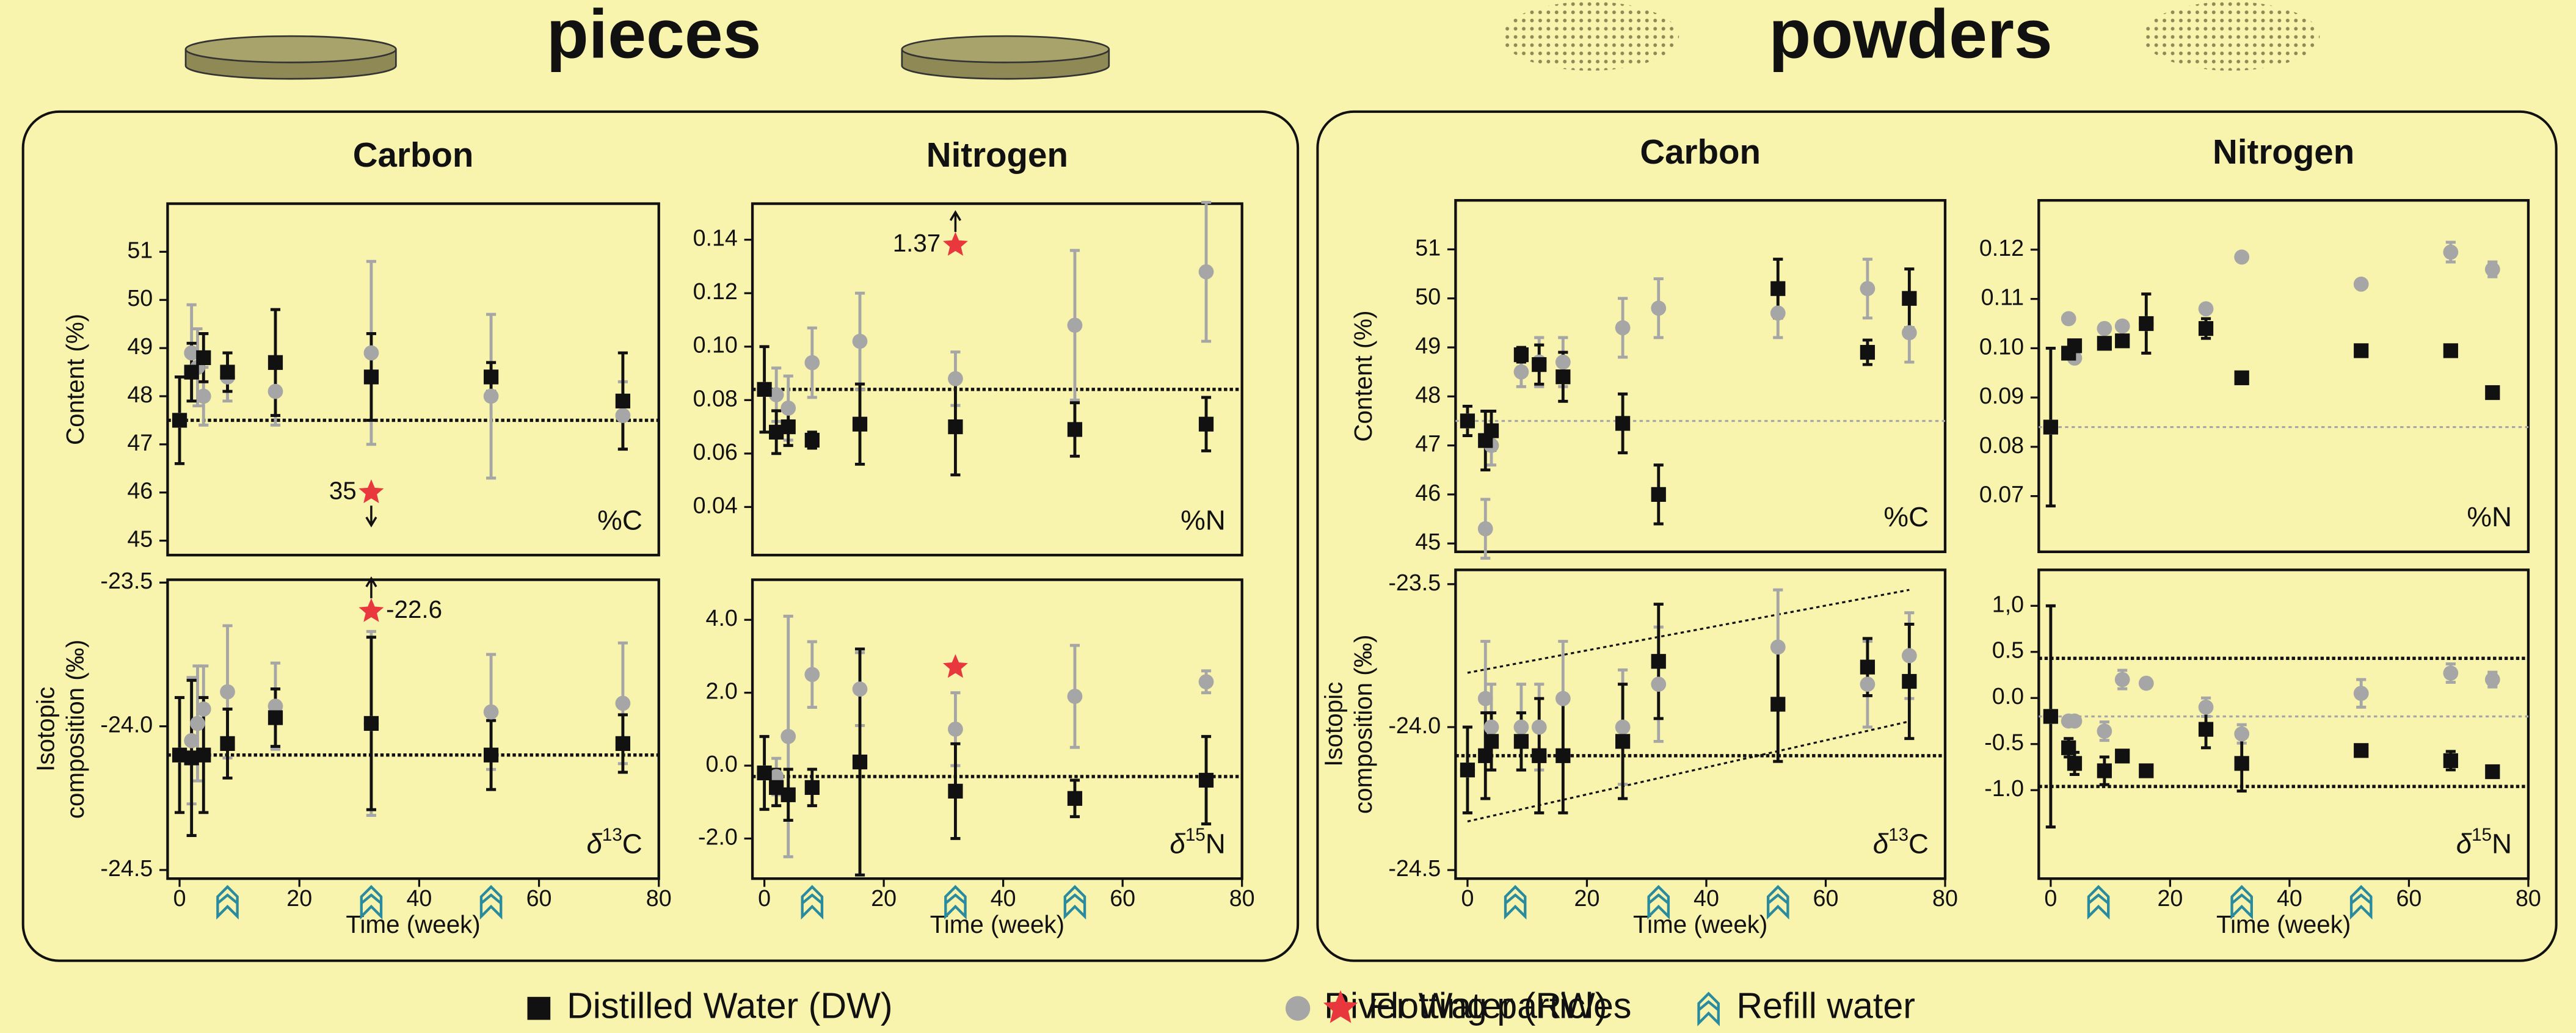  Describe the element at coordinates (1708, 1009) in the screenshot. I see `legend-marker` at that location.